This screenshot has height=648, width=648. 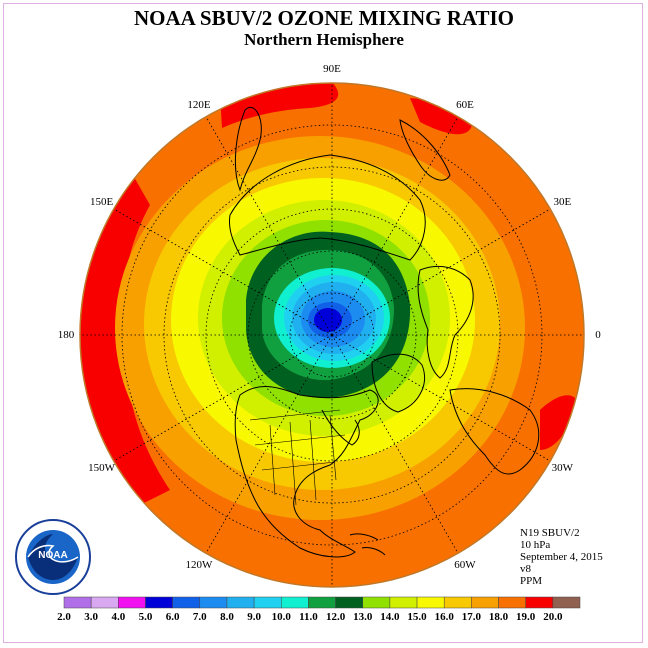 I want to click on color-scale-label: 11.0, so click(x=308, y=617).